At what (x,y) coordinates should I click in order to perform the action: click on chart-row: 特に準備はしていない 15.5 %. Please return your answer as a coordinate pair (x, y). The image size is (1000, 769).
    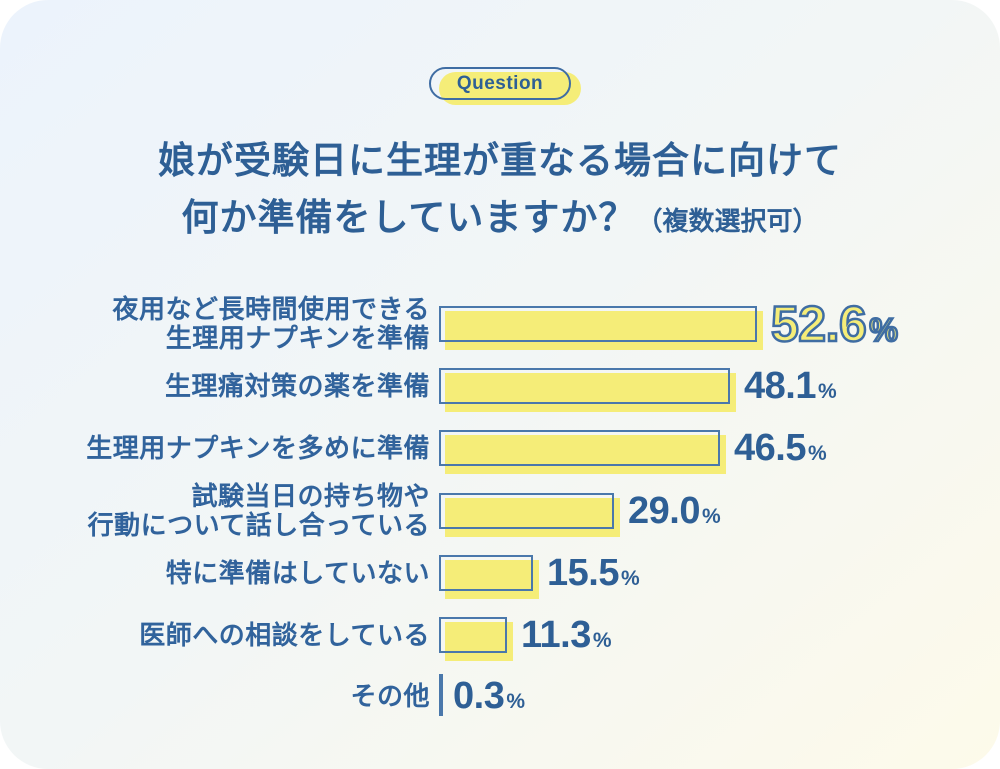
    Looking at the image, I should click on (500, 575).